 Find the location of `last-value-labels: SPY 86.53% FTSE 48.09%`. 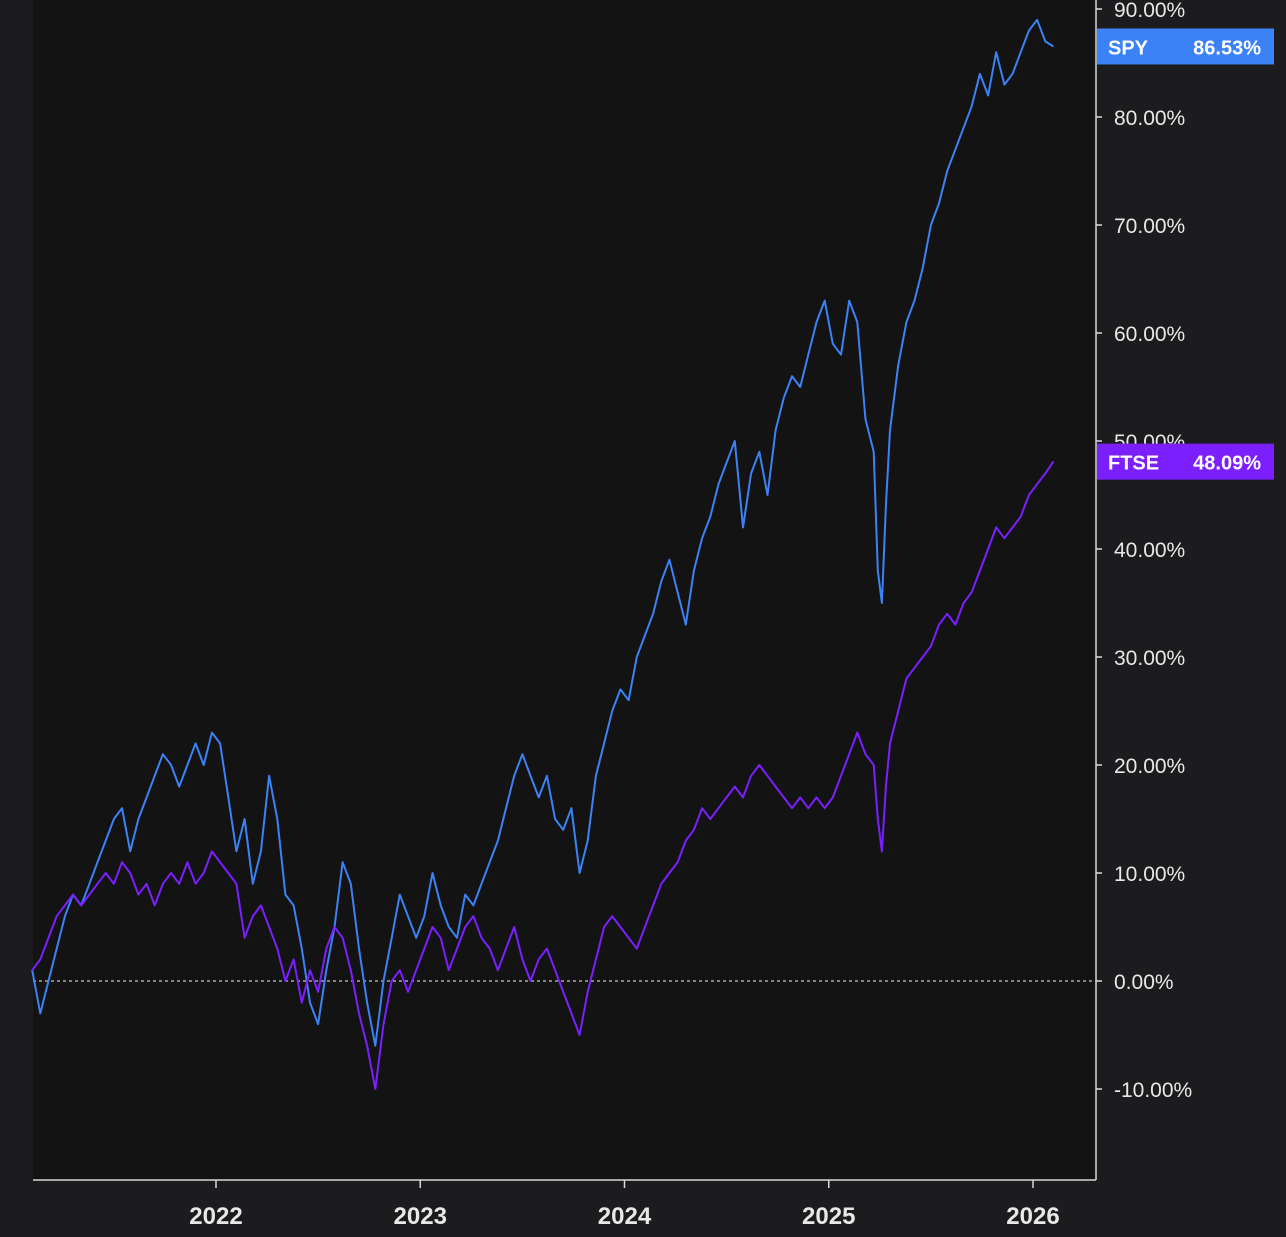

last-value-labels: SPY 86.53% FTSE 48.09% is located at coordinates (1185, 254).